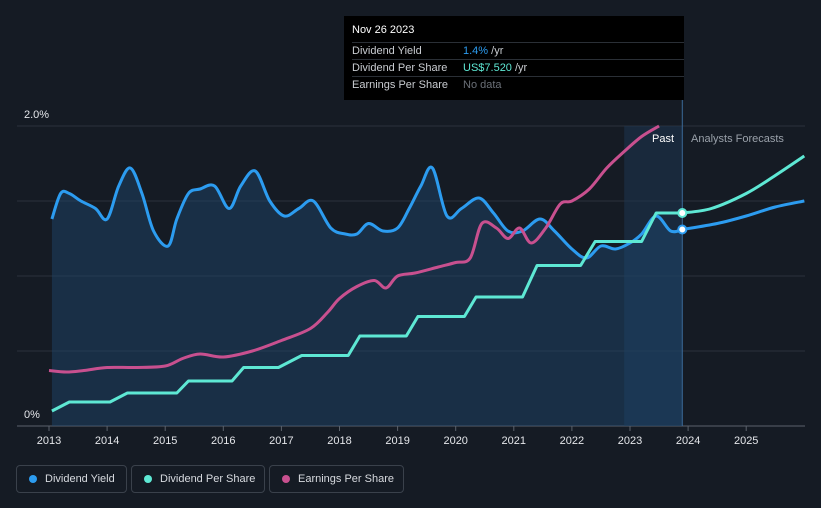  What do you see at coordinates (80, 479) in the screenshot?
I see `legend-label: Dividend Yield` at bounding box center [80, 479].